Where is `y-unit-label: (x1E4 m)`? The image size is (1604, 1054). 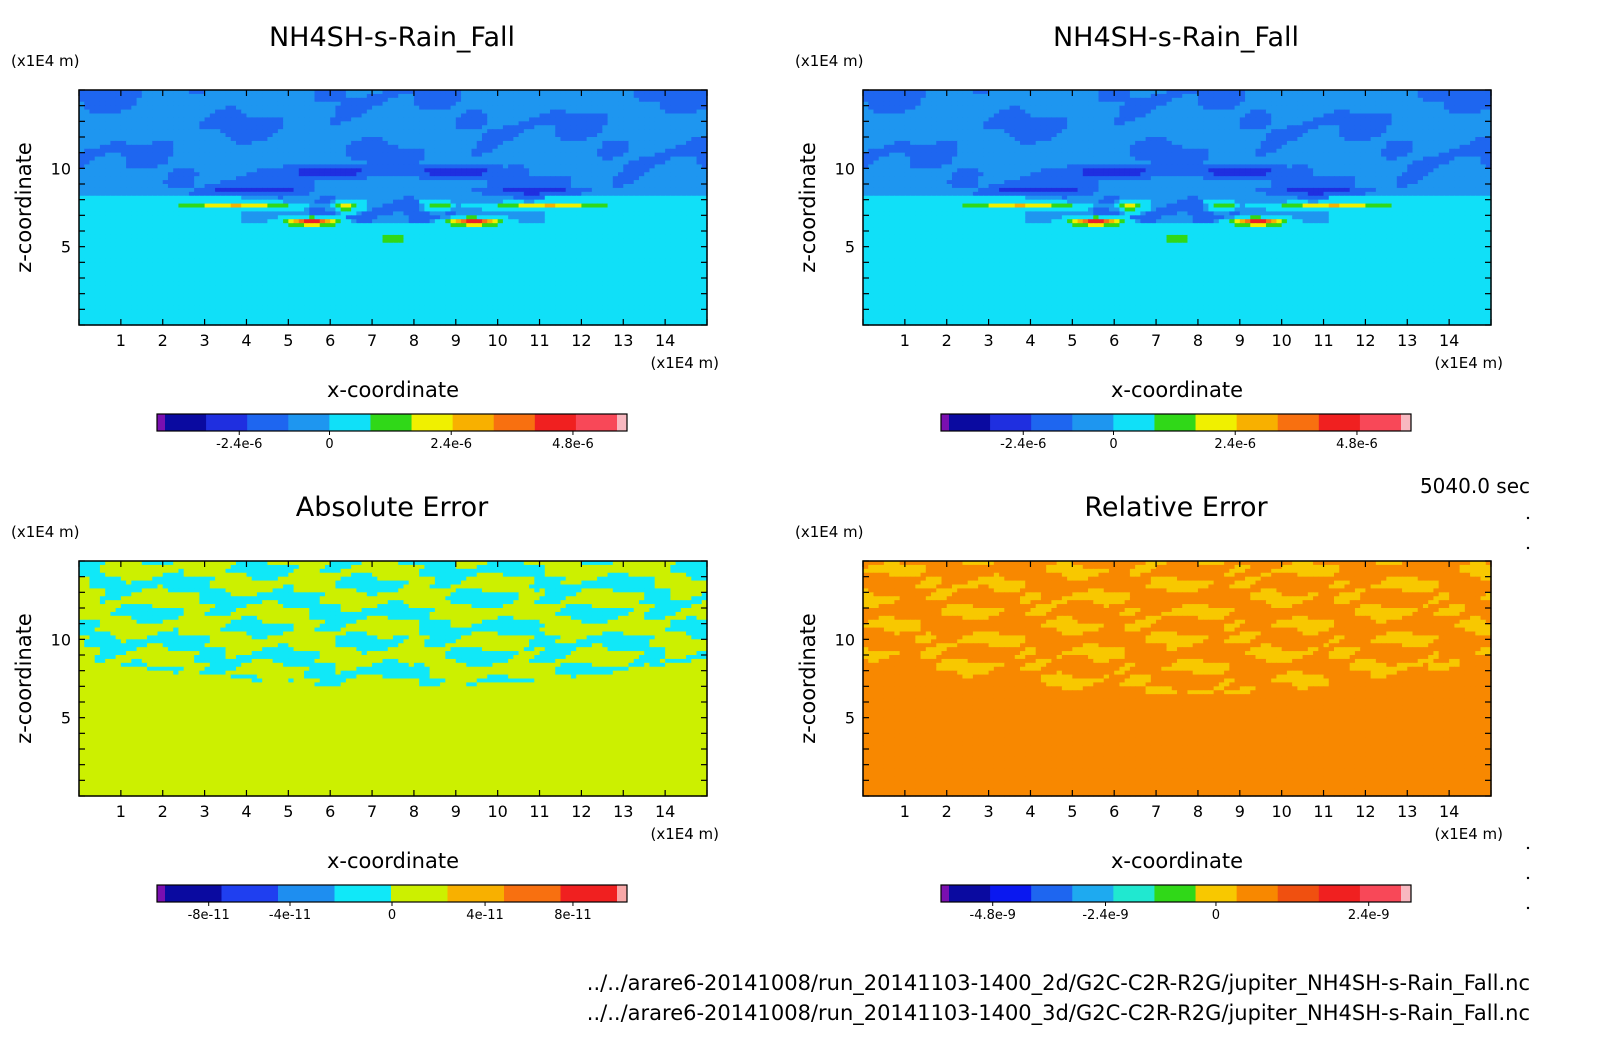 y-unit-label: (x1E4 m) is located at coordinates (45, 61).